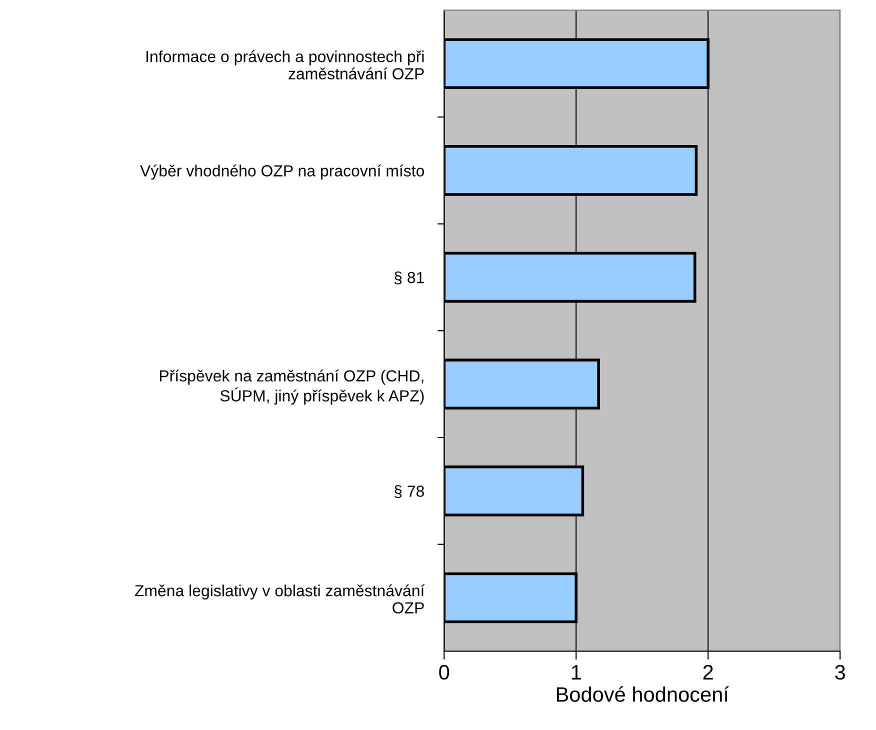 This screenshot has height=730, width=876. Describe the element at coordinates (292, 387) in the screenshot. I see `y-tick-label: Příspěvek na zaměstnání OZP (CHD, SÚPM, jiný příspěvek k APZ)` at that location.